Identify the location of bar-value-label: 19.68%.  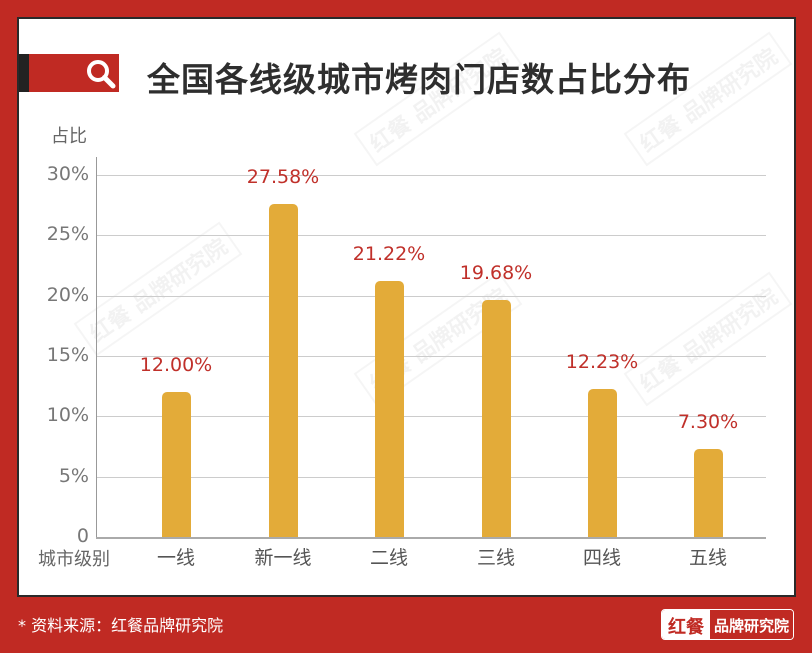
(496, 272).